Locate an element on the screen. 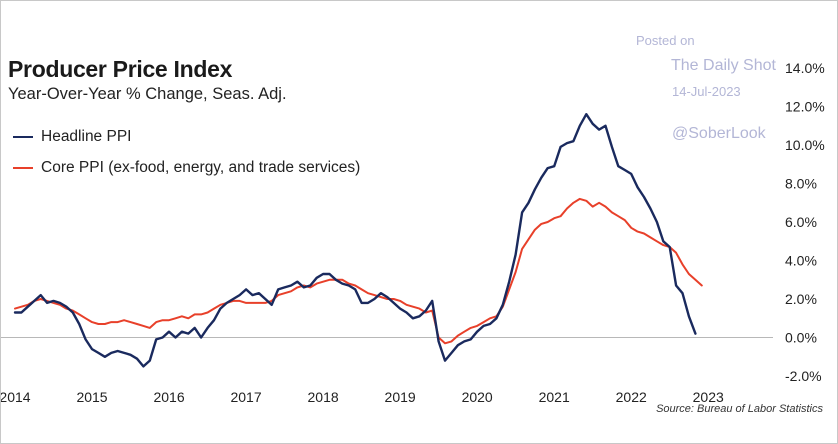  y-tick-label: 6.0% is located at coordinates (801, 222).